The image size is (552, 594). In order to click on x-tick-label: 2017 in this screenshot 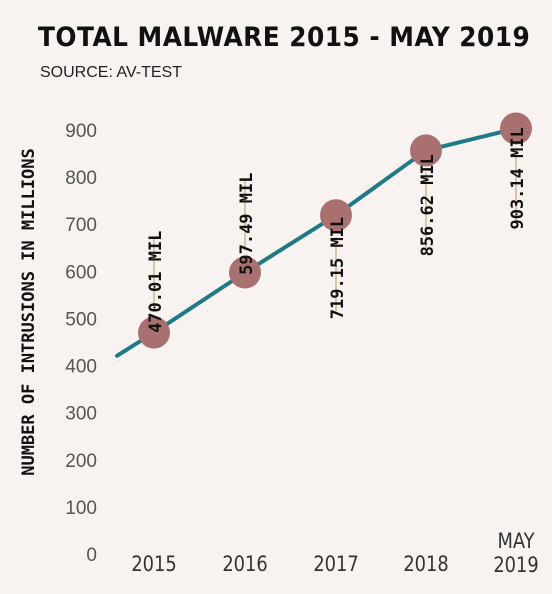, I will do `click(335, 564)`.